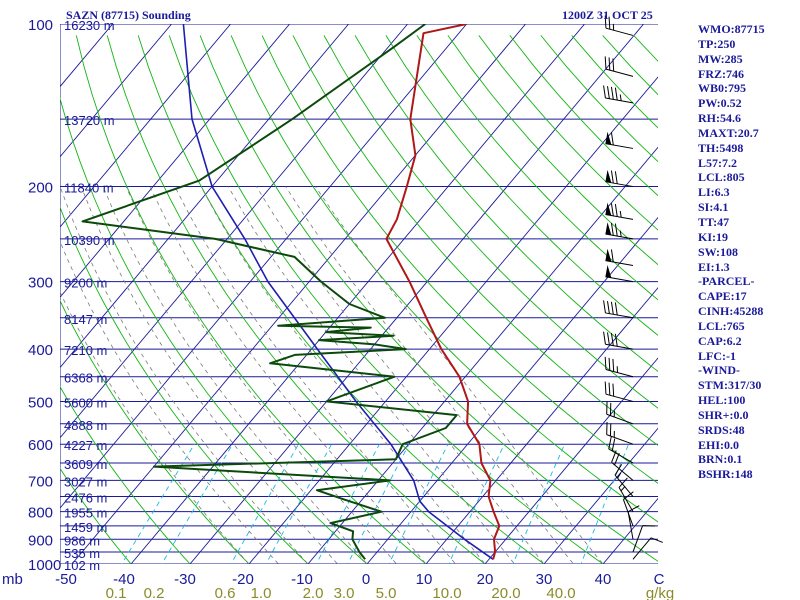 Image resolution: width=800 pixels, height=600 pixels. I want to click on index-item: FRZ:746, so click(721, 73).